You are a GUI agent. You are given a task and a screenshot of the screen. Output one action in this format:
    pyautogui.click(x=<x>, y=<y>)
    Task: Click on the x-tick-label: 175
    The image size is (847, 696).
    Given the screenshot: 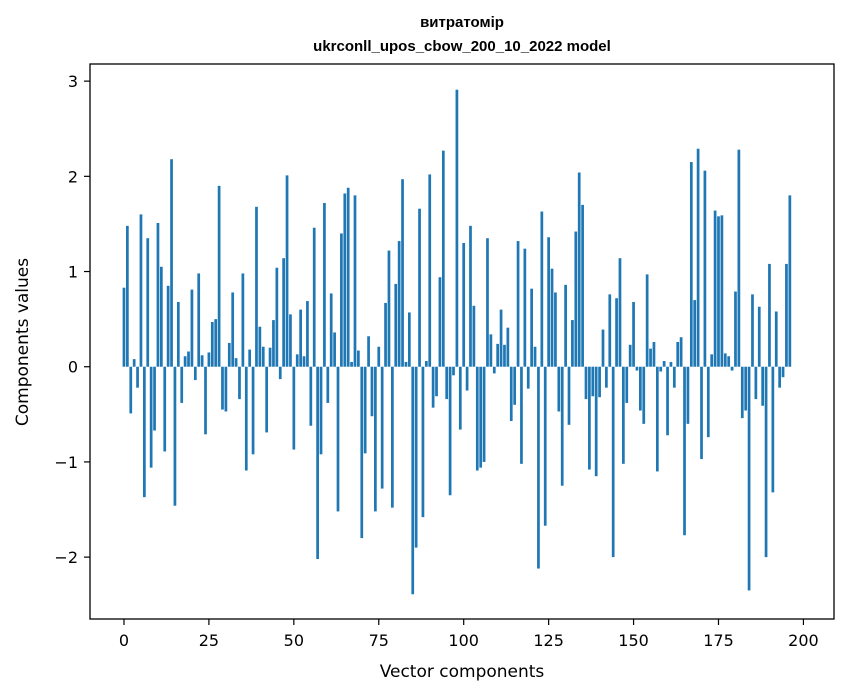 What is the action you would take?
    pyautogui.click(x=718, y=640)
    